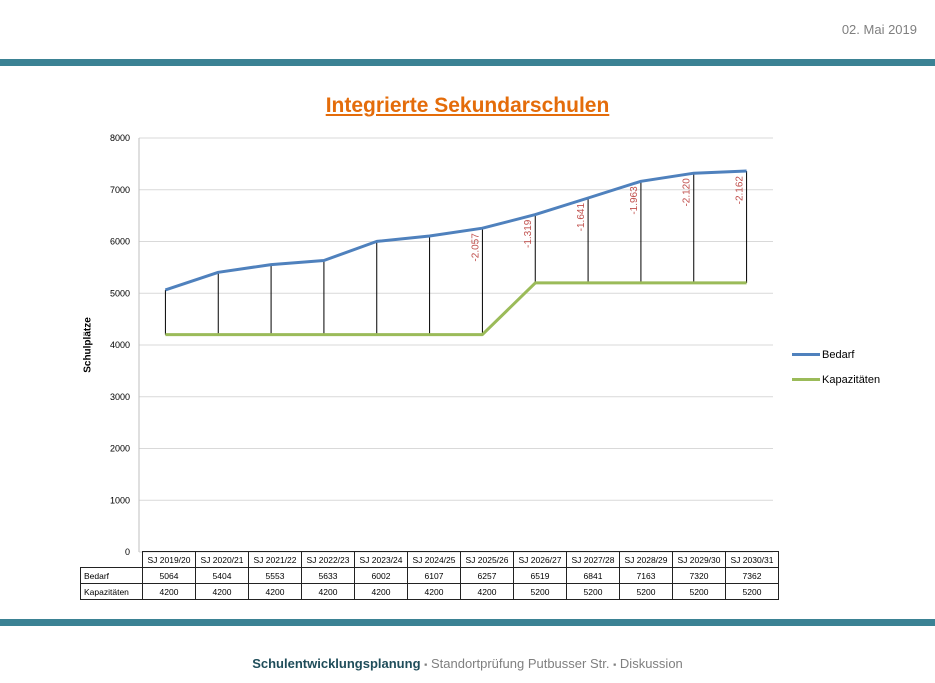 The image size is (935, 683). Describe the element at coordinates (467, 62) in the screenshot. I see `top-accent-band` at that location.